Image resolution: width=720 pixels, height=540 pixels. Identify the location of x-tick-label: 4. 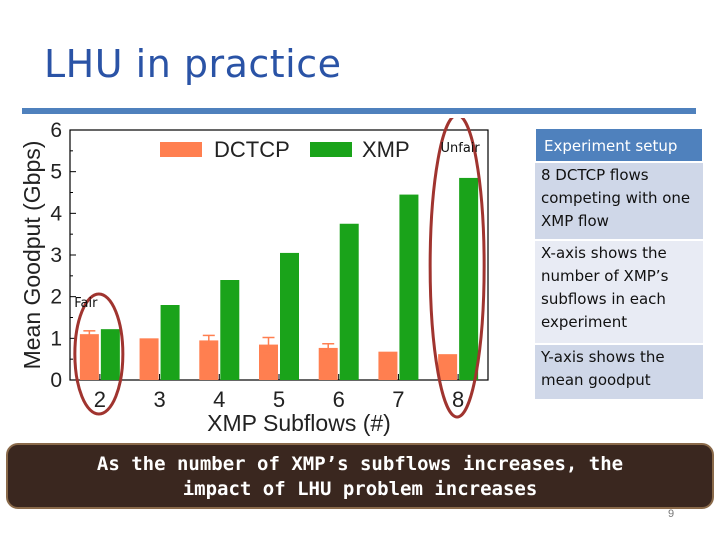
(219, 399).